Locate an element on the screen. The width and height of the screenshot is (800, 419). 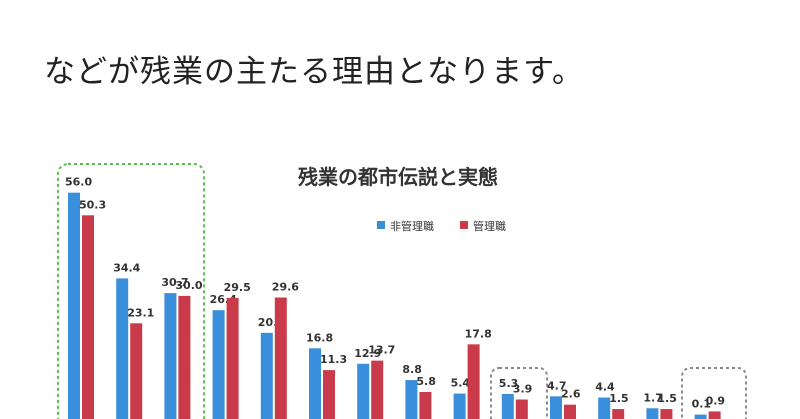
value-label-manager-12: 1.5 is located at coordinates (619, 398).